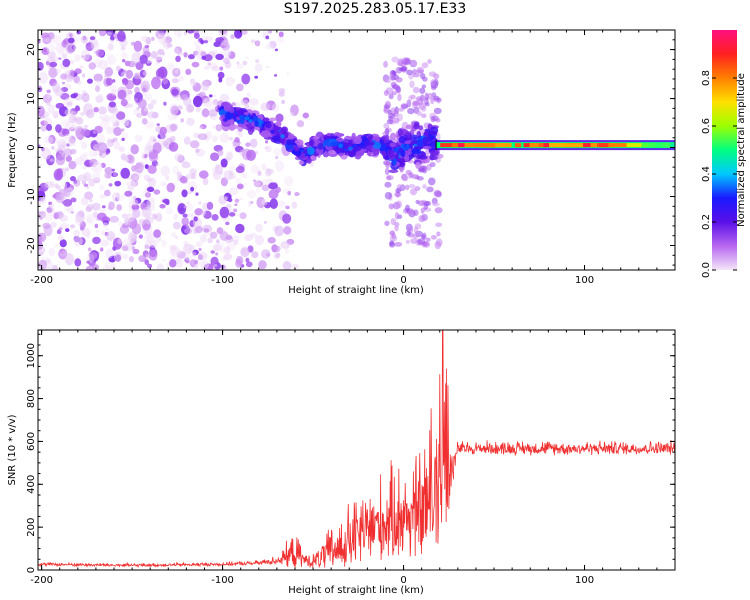 Image resolution: width=750 pixels, height=600 pixels. Describe the element at coordinates (31, 570) in the screenshot. I see `snr-y-tick-label: 0` at that location.